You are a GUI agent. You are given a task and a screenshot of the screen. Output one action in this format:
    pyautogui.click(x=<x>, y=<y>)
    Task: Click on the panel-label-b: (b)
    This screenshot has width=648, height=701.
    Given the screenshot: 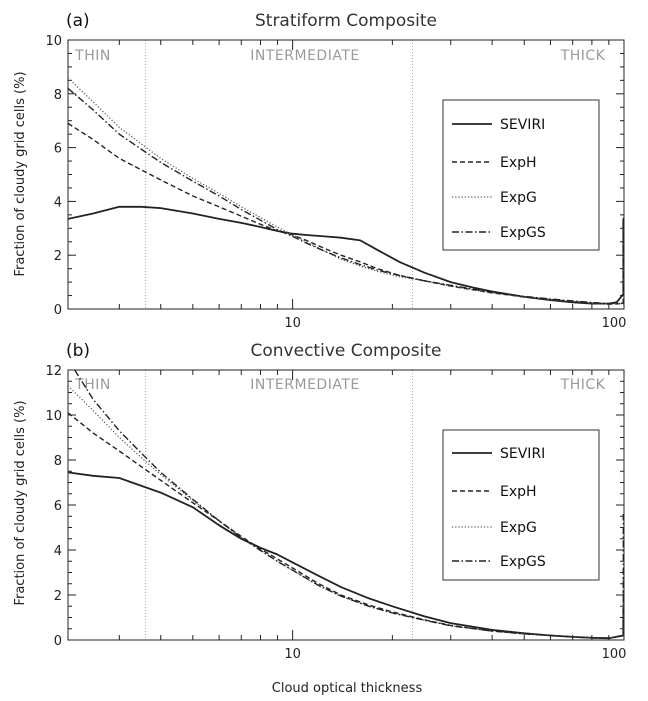 What is the action you would take?
    pyautogui.click(x=78, y=351)
    